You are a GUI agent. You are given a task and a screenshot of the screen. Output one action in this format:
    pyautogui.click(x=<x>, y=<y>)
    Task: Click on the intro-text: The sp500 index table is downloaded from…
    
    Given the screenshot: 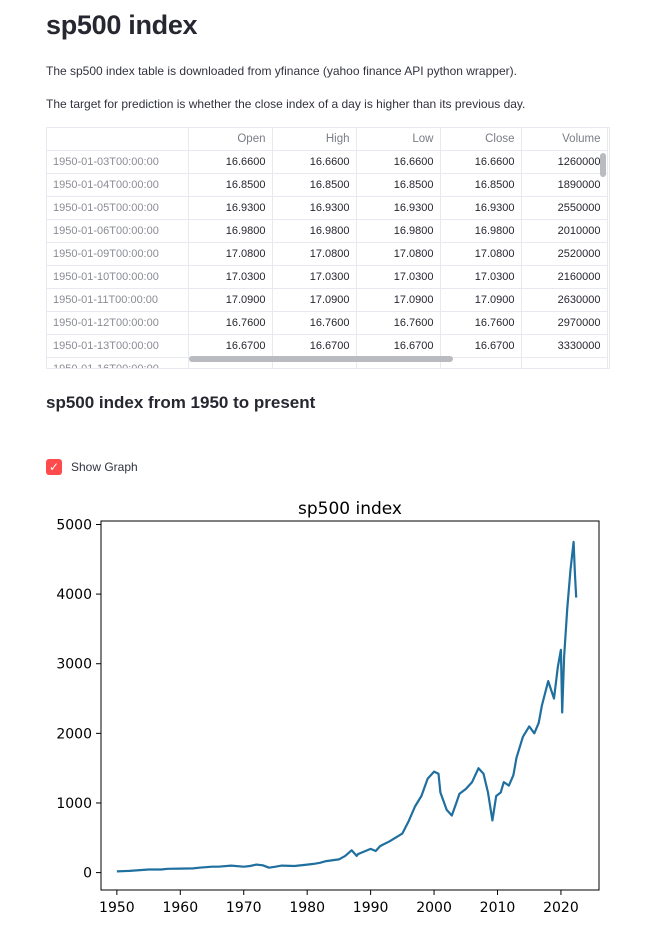 What is the action you would take?
    pyautogui.click(x=281, y=71)
    